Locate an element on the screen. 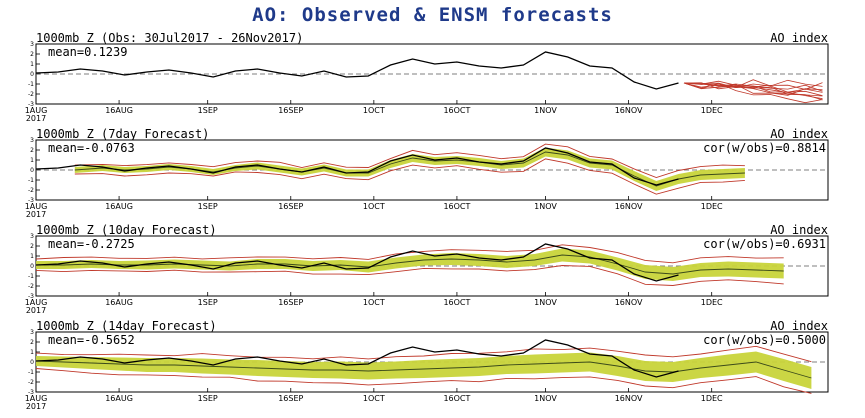 This screenshot has width=865, height=418. mean-label: mean=0.1239 is located at coordinates (87, 52).